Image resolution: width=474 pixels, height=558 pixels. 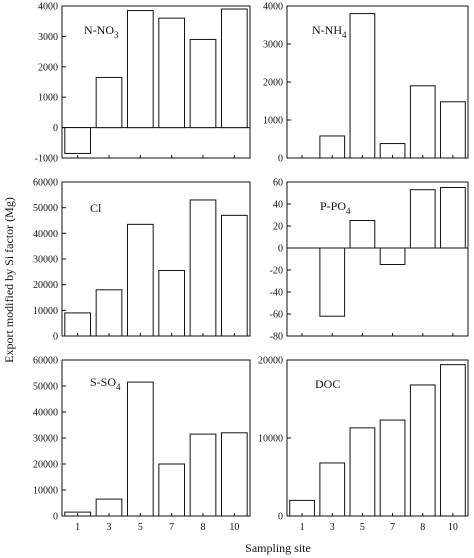 What do you see at coordinates (333, 206) in the screenshot?
I see `panel-label-main: P-PO` at bounding box center [333, 206].